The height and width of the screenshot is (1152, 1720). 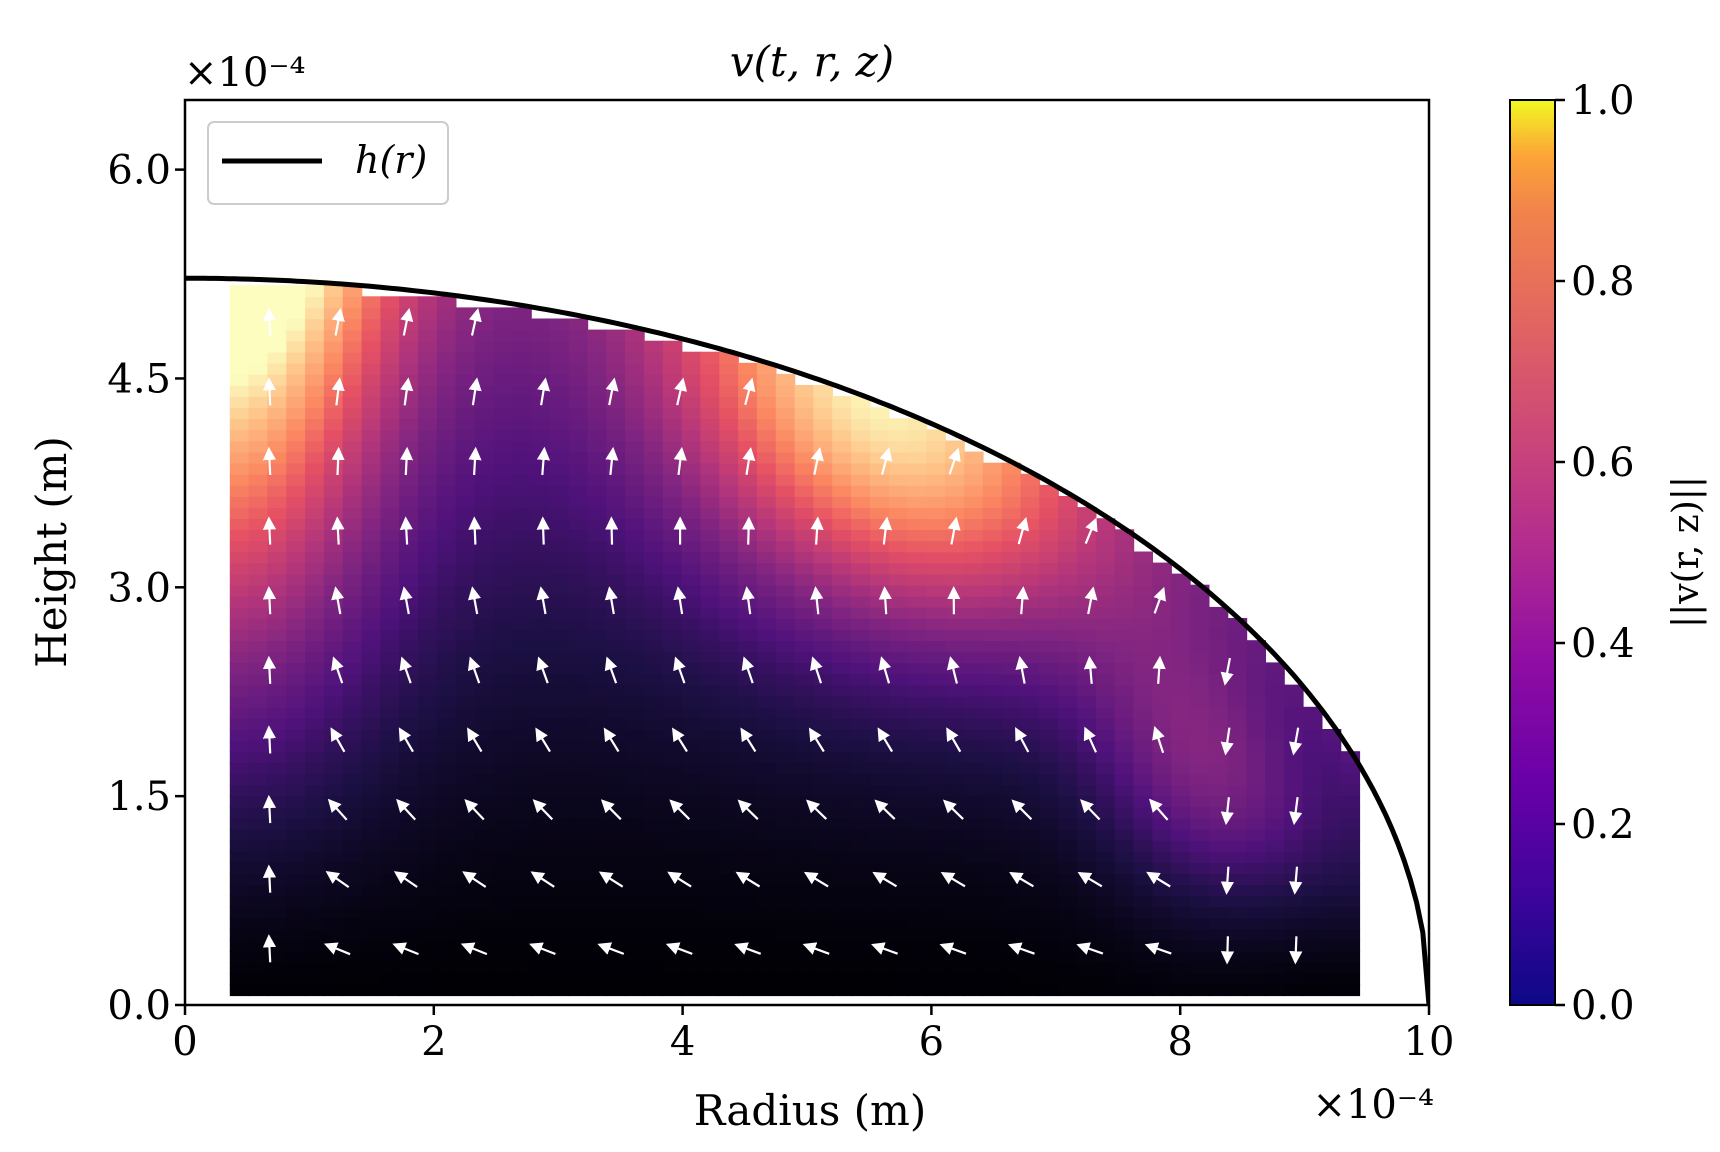 I want to click on x-tick-label: 10, so click(x=1429, y=1042).